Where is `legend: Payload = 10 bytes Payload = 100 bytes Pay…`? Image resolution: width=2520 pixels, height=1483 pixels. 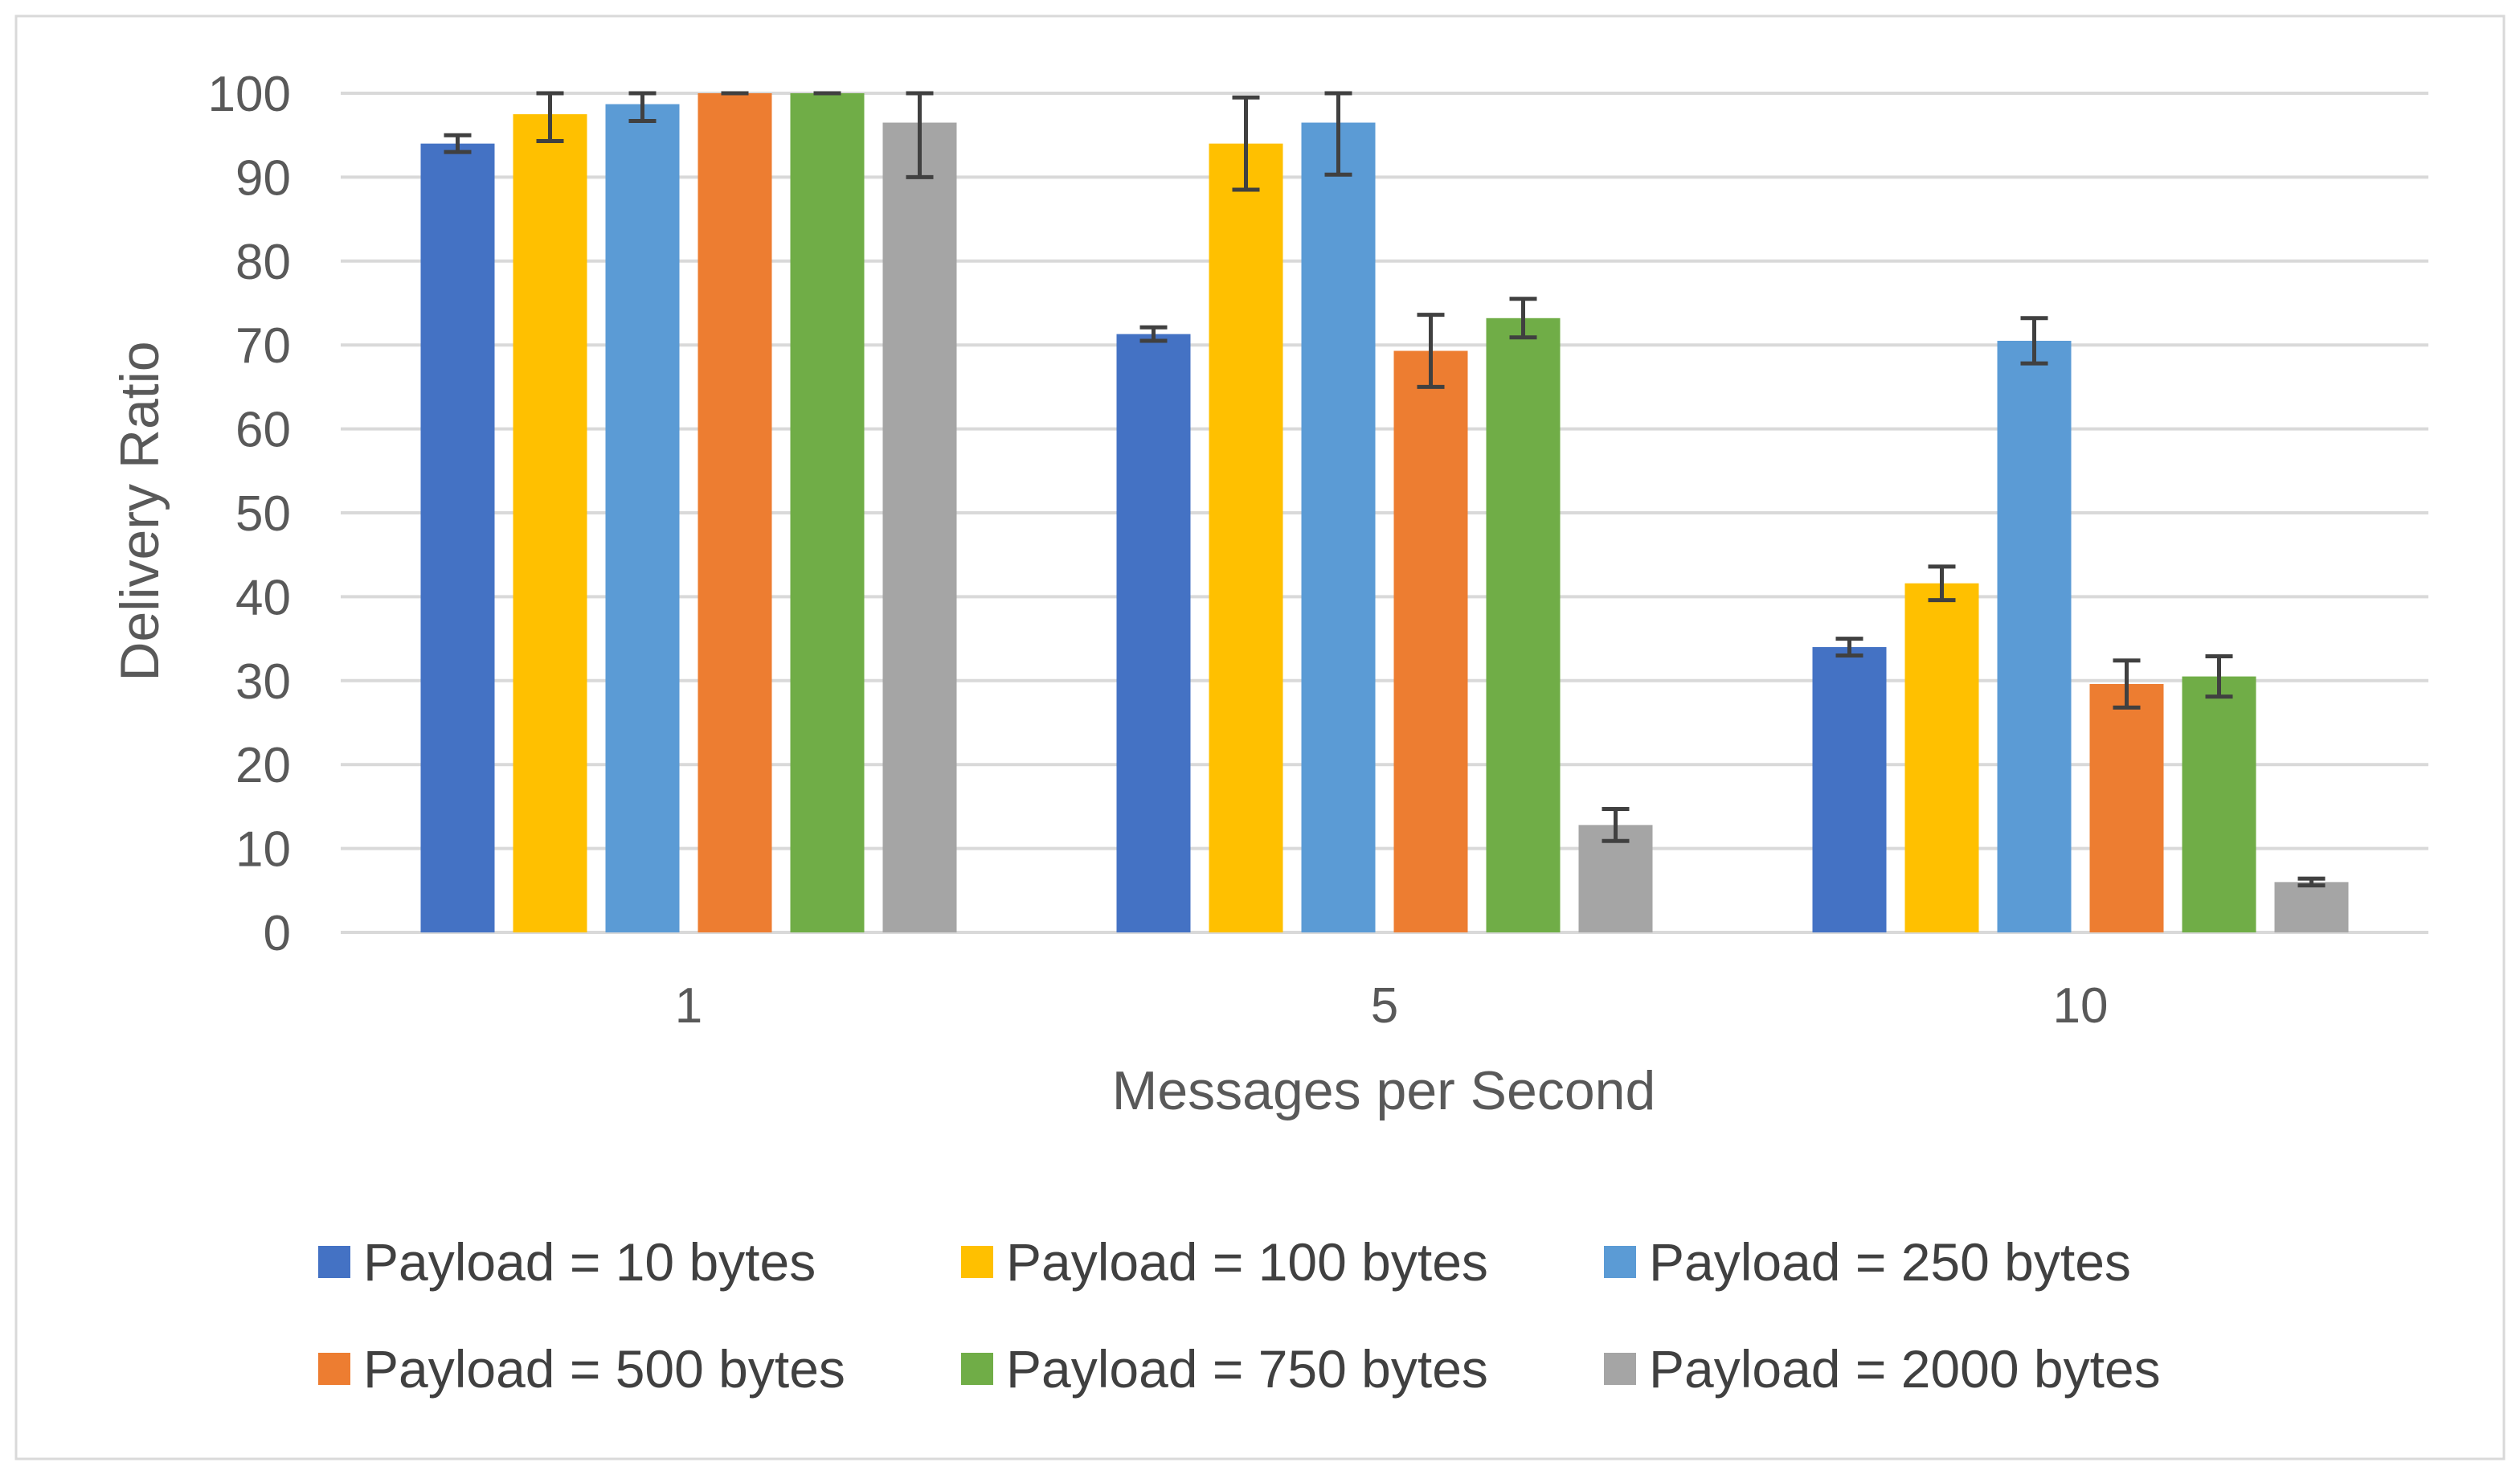 legend: Payload = 10 bytes Payload = 100 bytes Pay… is located at coordinates (1239, 1315).